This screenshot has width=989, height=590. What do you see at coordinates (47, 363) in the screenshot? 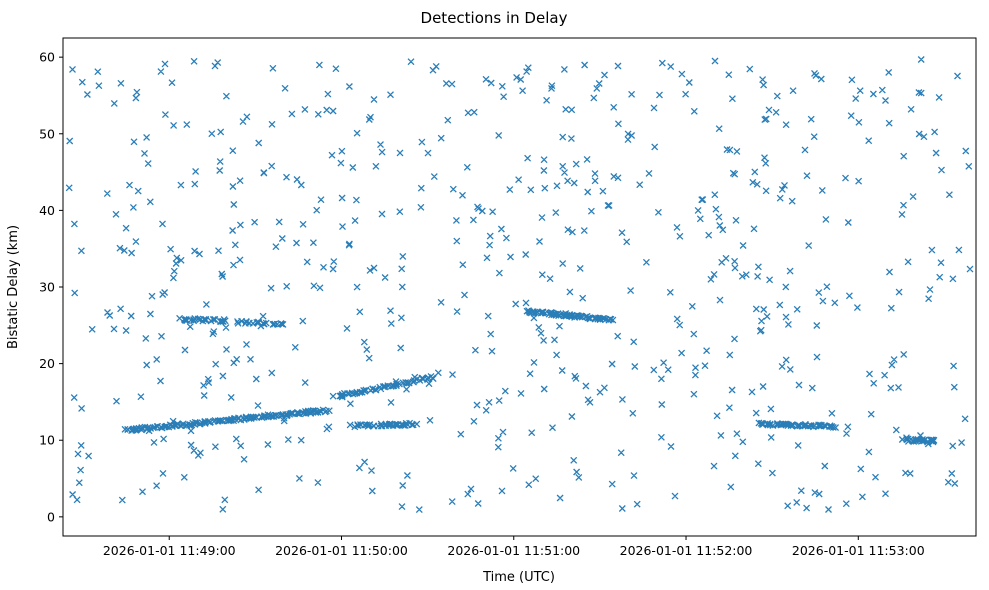
I see `y-tick-label: 20` at bounding box center [47, 363].